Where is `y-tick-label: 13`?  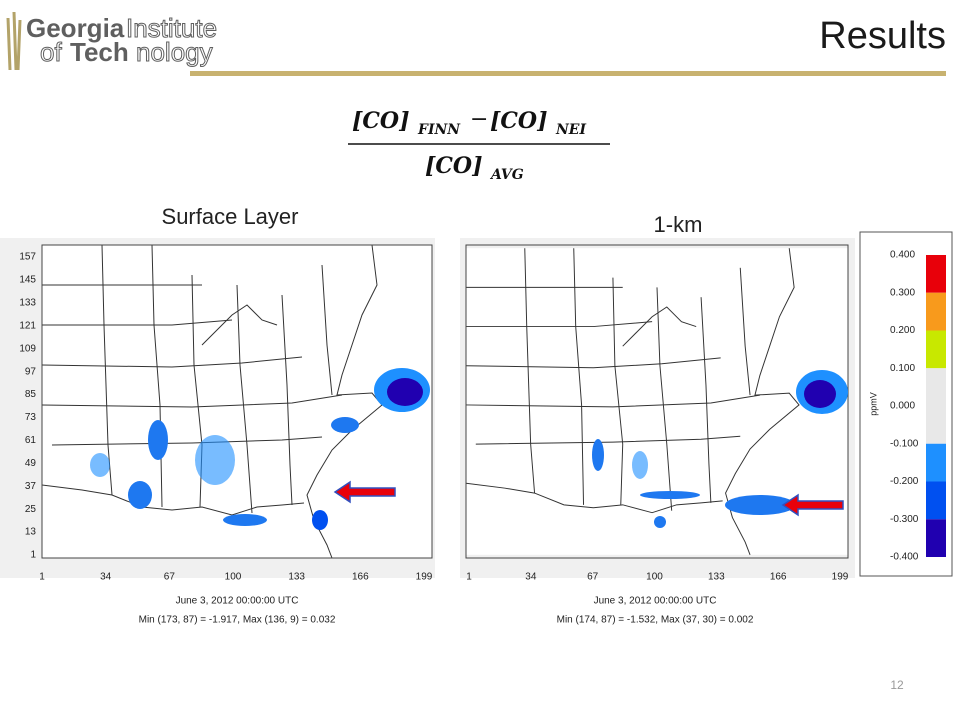 y-tick-label: 13 is located at coordinates (31, 532).